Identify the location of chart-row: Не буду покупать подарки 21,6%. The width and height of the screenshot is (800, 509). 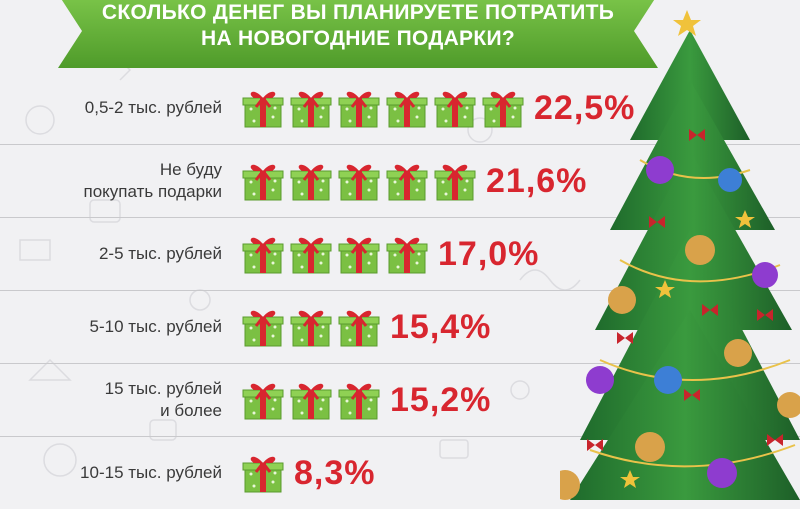
(400, 181).